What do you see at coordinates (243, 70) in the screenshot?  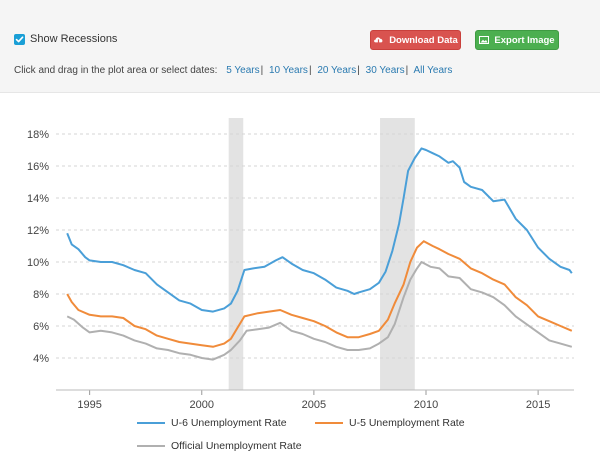 I see `range-5-years-link: 5 Years` at bounding box center [243, 70].